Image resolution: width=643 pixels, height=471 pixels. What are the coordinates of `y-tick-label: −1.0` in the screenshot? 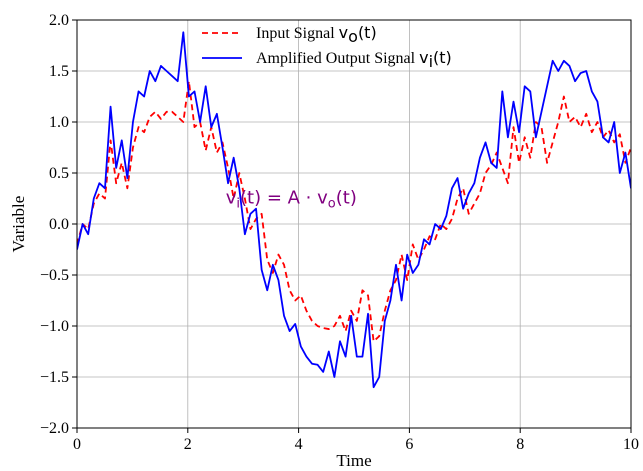 It's located at (54, 326).